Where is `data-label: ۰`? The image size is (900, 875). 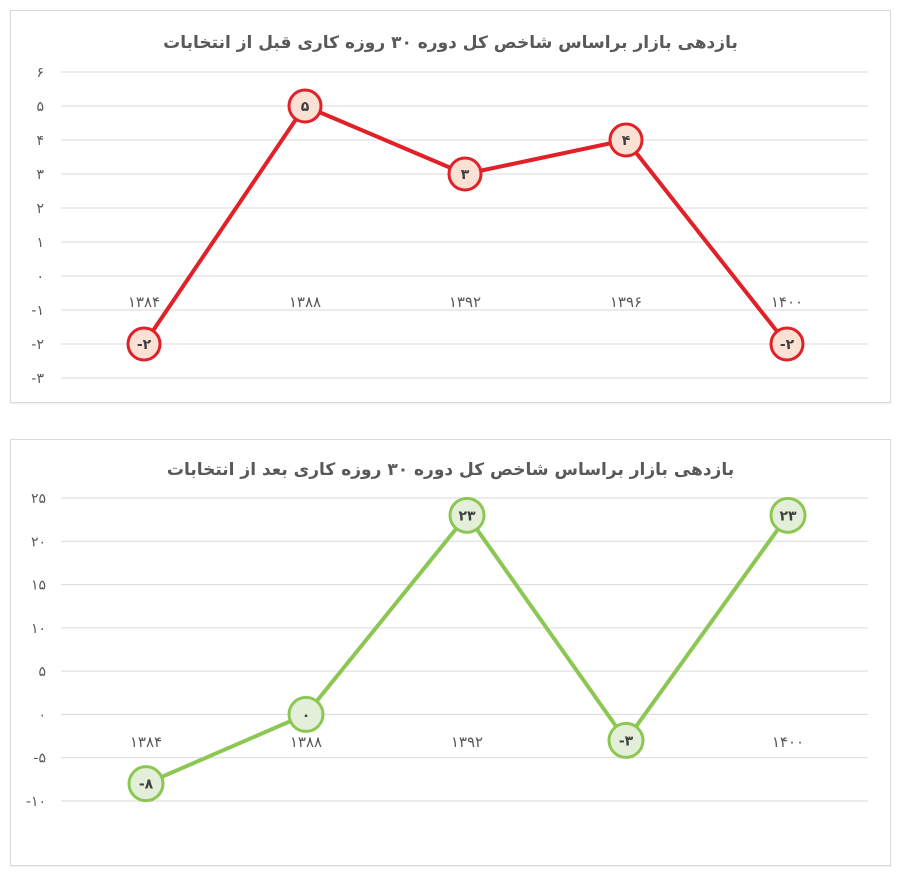
data-label: ۰ is located at coordinates (306, 715).